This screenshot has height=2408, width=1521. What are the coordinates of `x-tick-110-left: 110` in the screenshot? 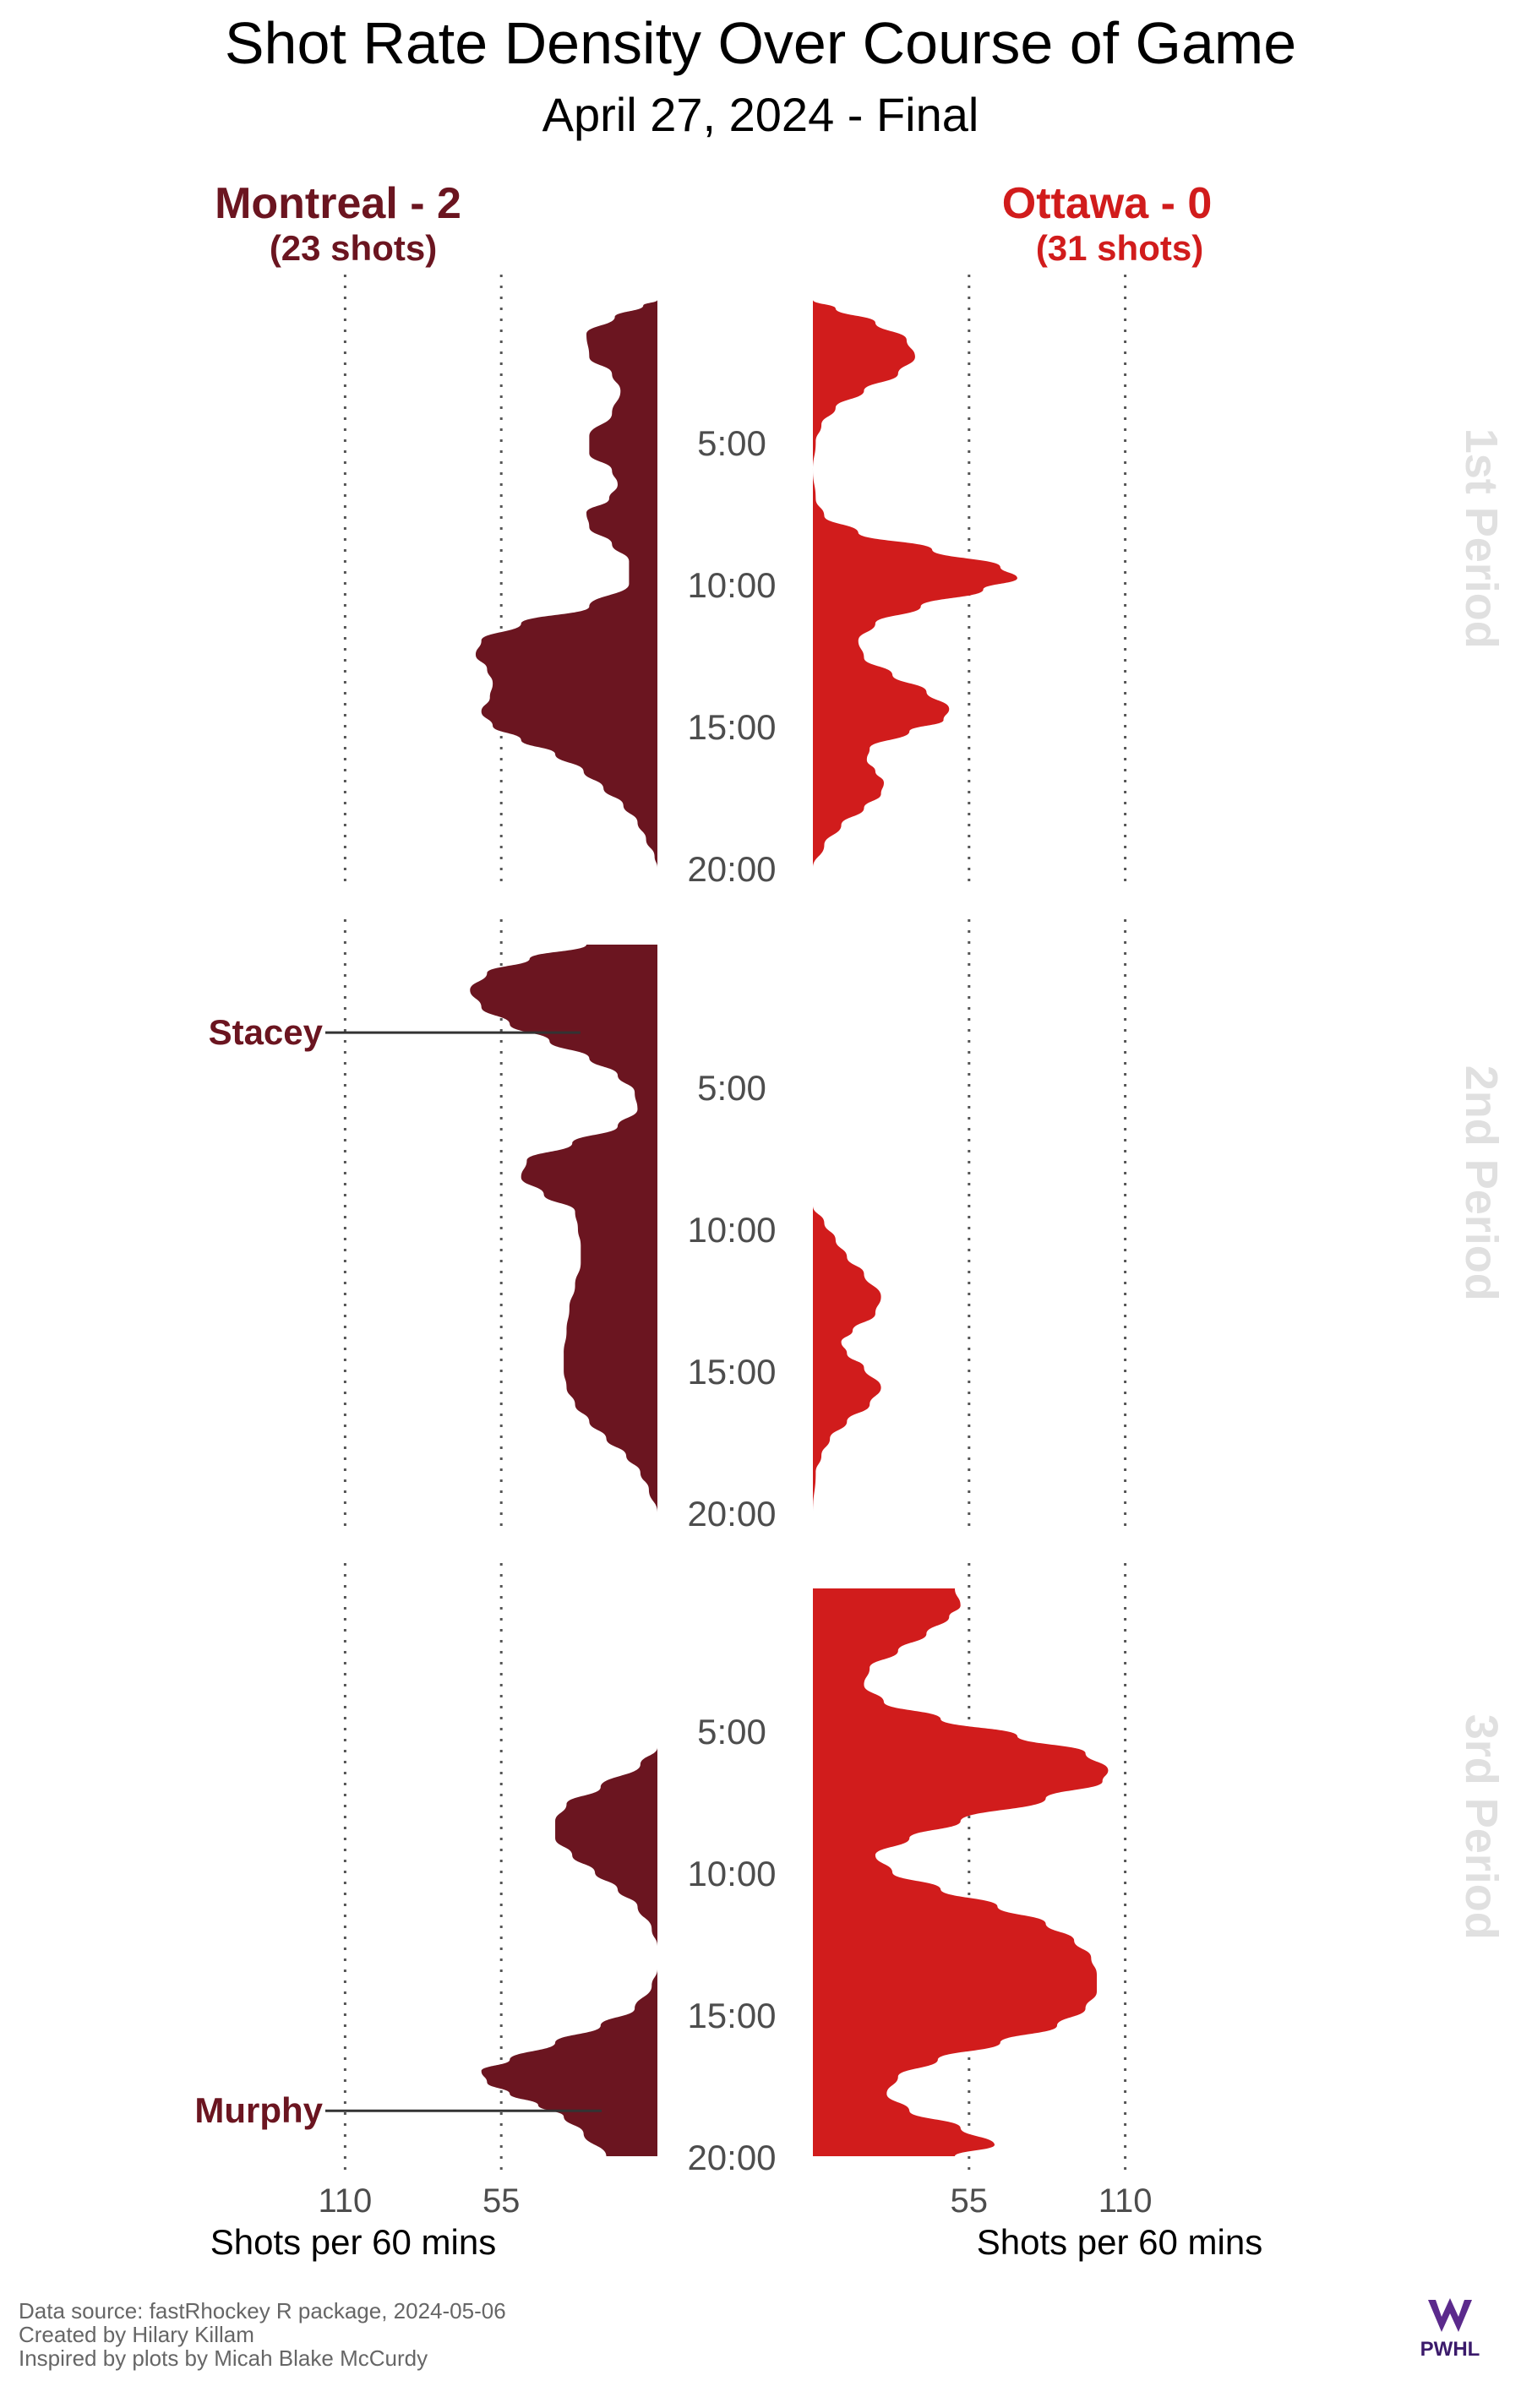 It's located at (346, 2201).